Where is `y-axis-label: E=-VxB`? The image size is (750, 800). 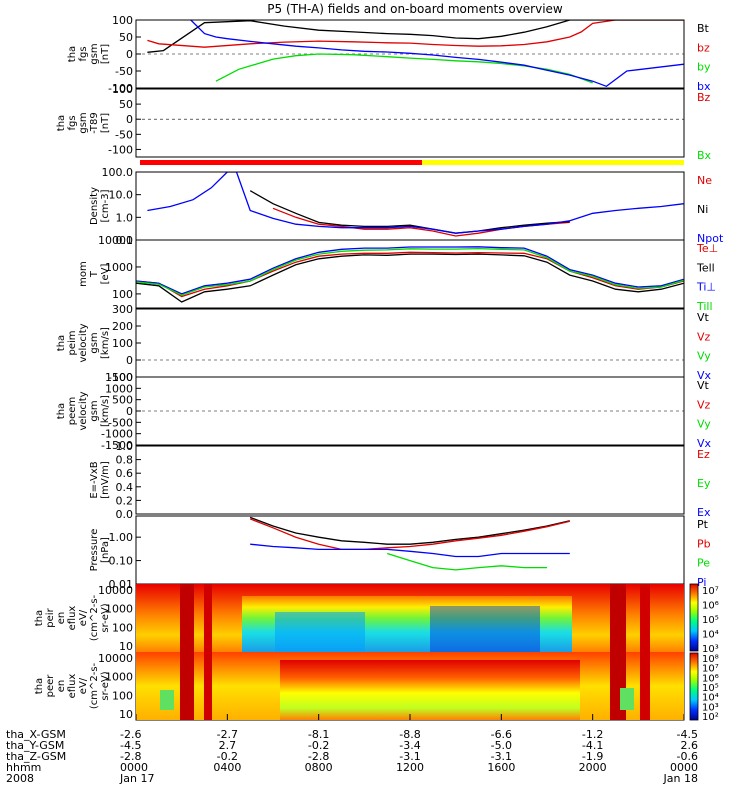 y-axis-label: E=-VxB is located at coordinates (94, 479).